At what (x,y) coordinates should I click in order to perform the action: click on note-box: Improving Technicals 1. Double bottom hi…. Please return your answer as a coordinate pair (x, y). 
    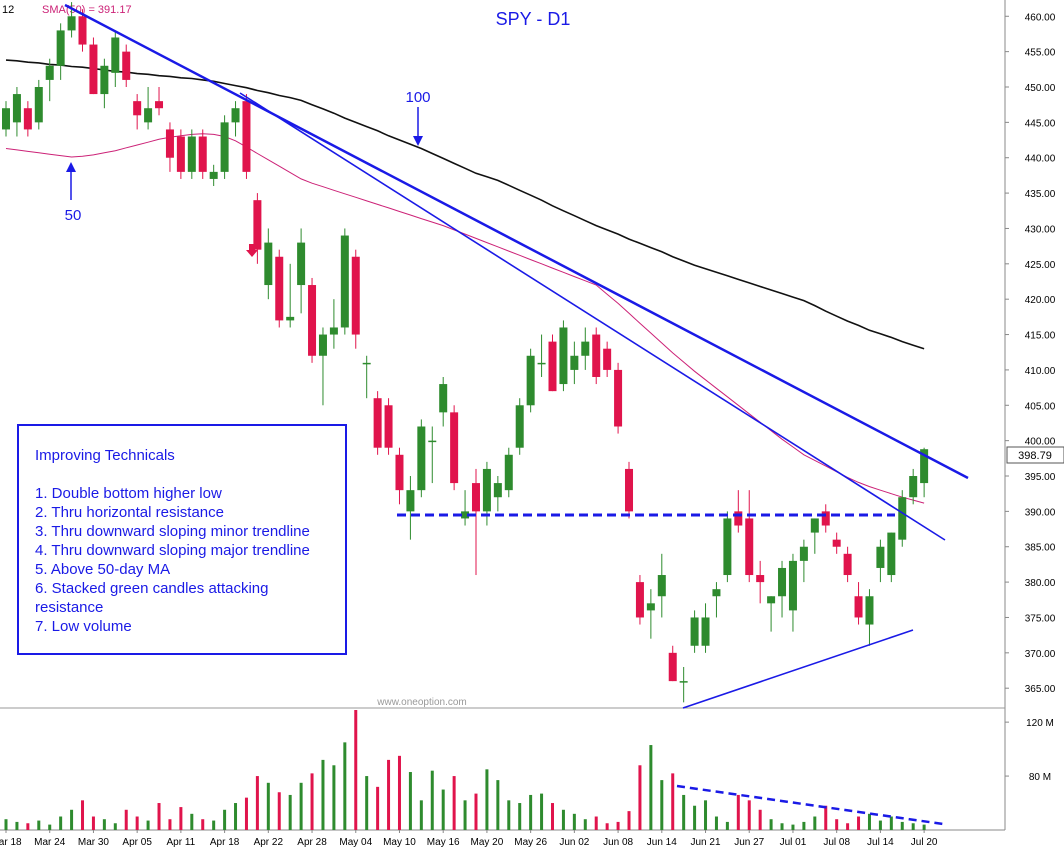
    Looking at the image, I should click on (182, 539).